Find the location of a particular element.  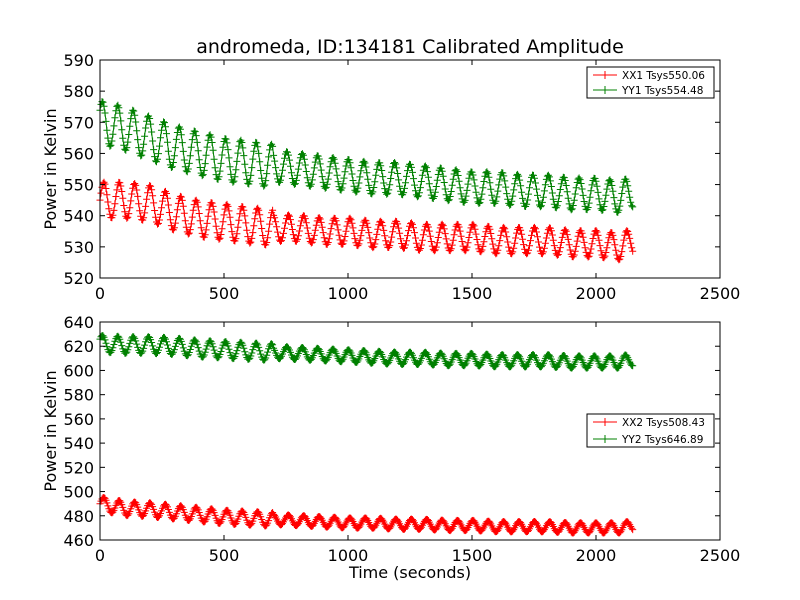

legend-item: YY2 Tsys646.89 is located at coordinates (648, 440).